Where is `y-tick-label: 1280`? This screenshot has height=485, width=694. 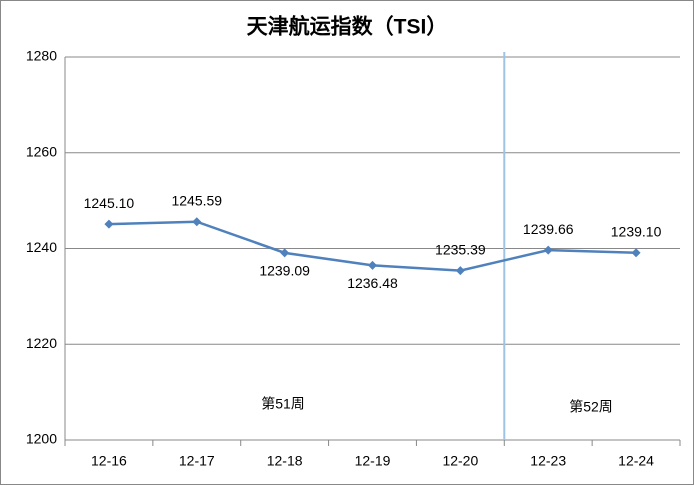
y-tick-label: 1280 is located at coordinates (41, 56).